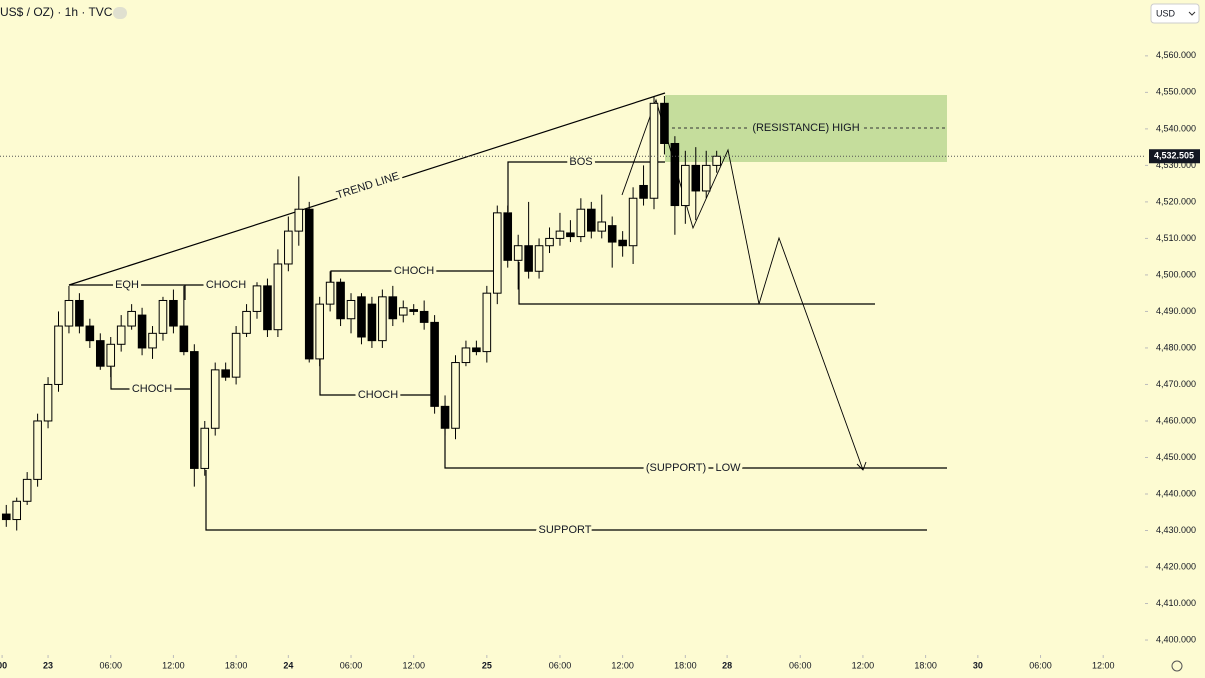 The height and width of the screenshot is (678, 1205). I want to click on annotation-label: EQH, so click(127, 285).